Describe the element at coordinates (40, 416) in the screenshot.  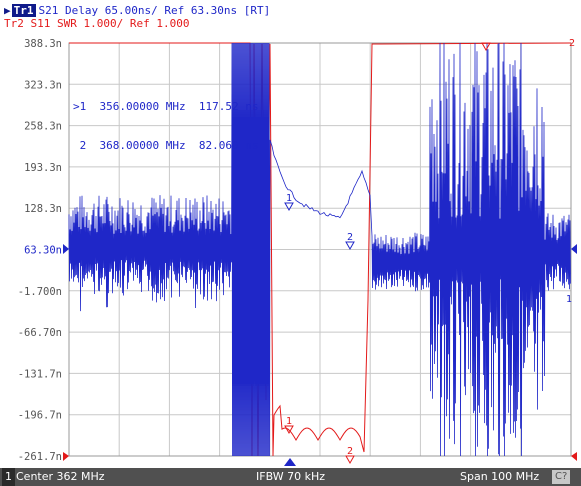
I see `y-axis-tick-label: -196.7n` at that location.